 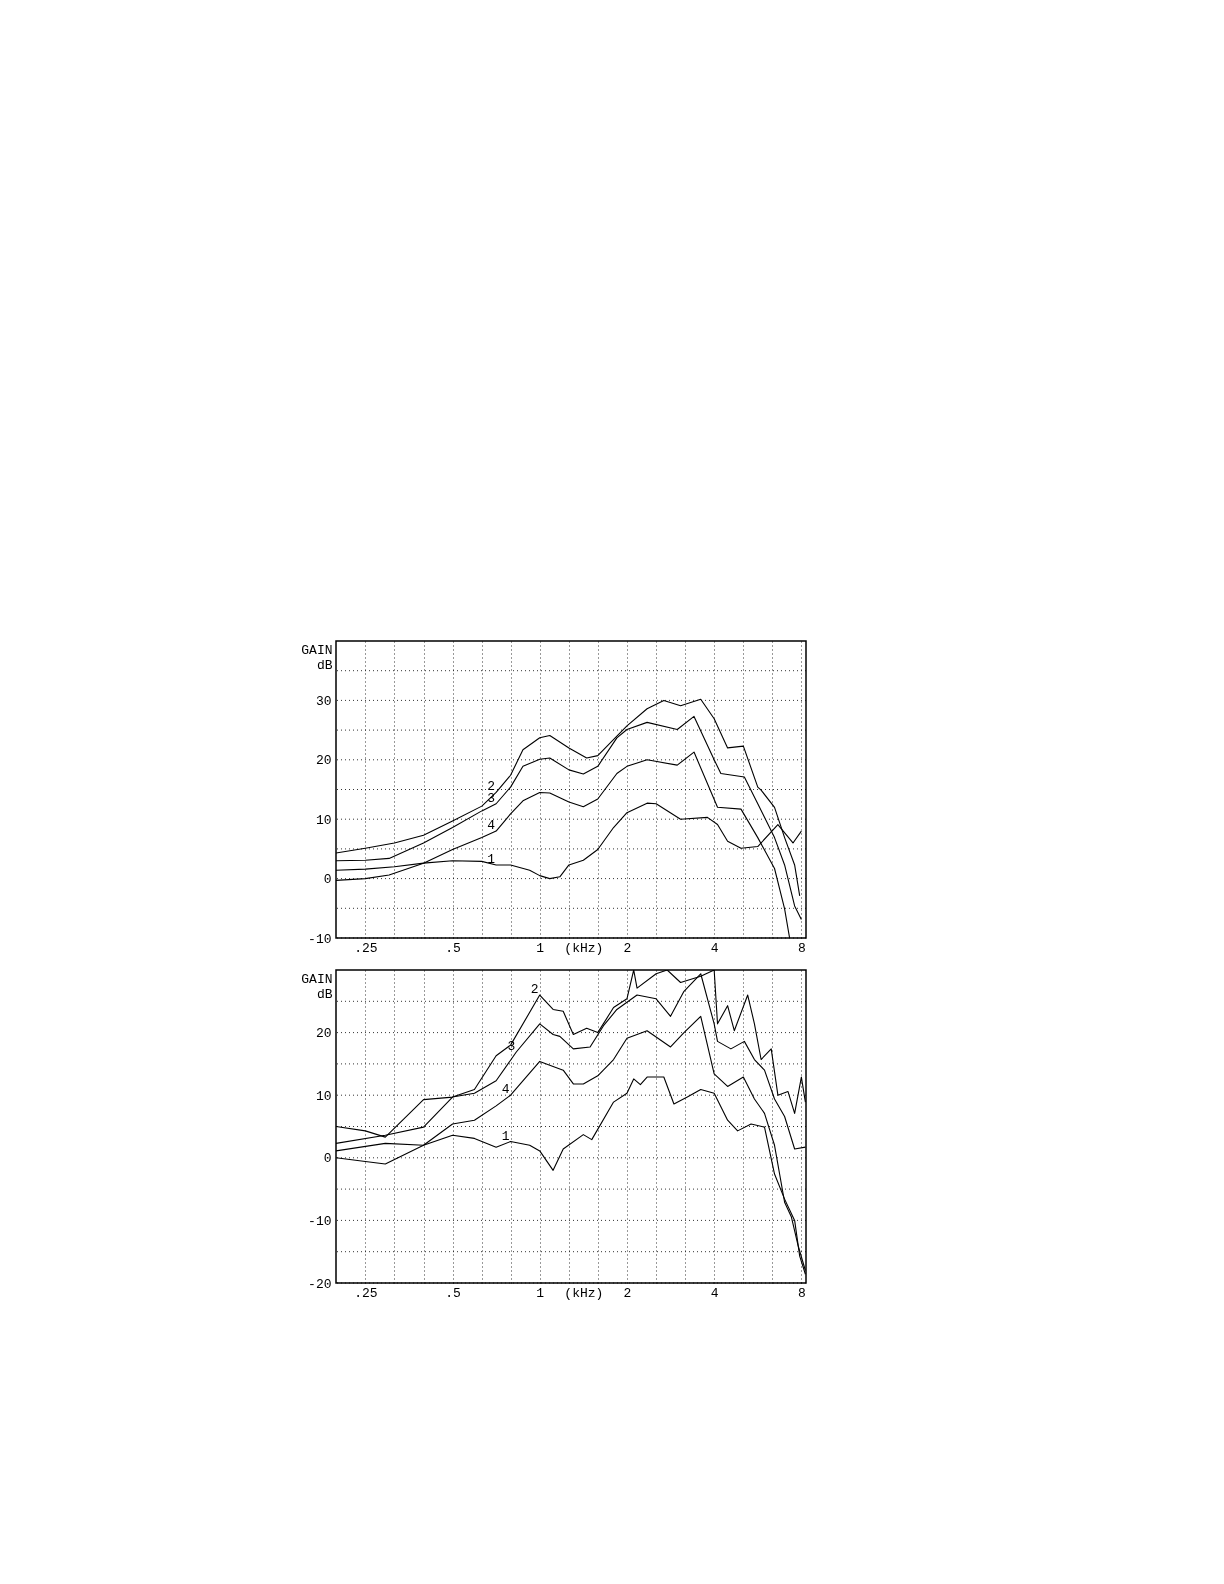 I want to click on series-label: 2, so click(x=534, y=990).